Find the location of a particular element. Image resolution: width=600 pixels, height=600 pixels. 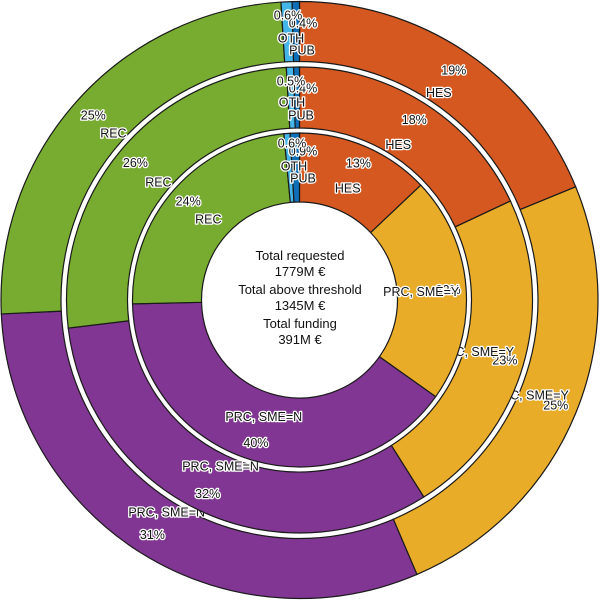

center-pair-funding: Total funding 391M € is located at coordinates (300, 332).